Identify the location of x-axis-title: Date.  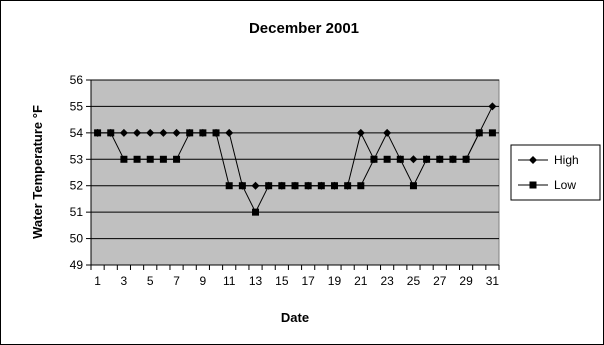
(295, 317).